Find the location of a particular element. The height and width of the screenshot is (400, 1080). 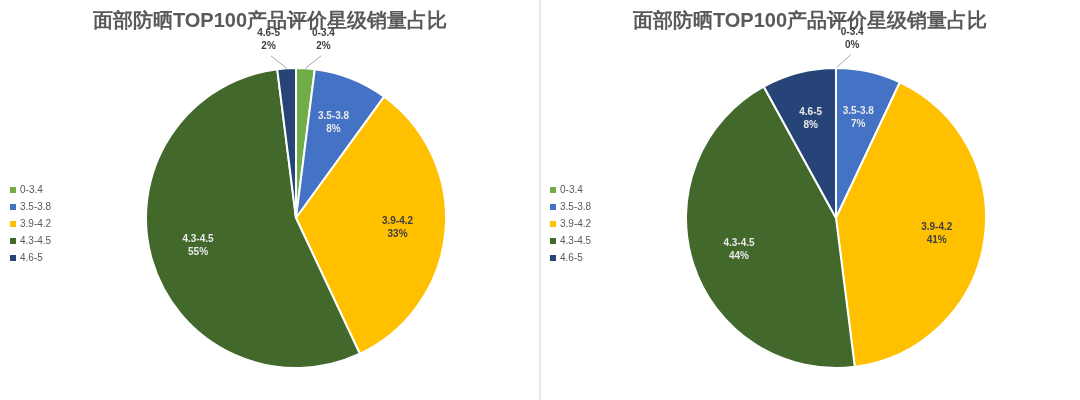

data-label: 7% is located at coordinates (858, 124).